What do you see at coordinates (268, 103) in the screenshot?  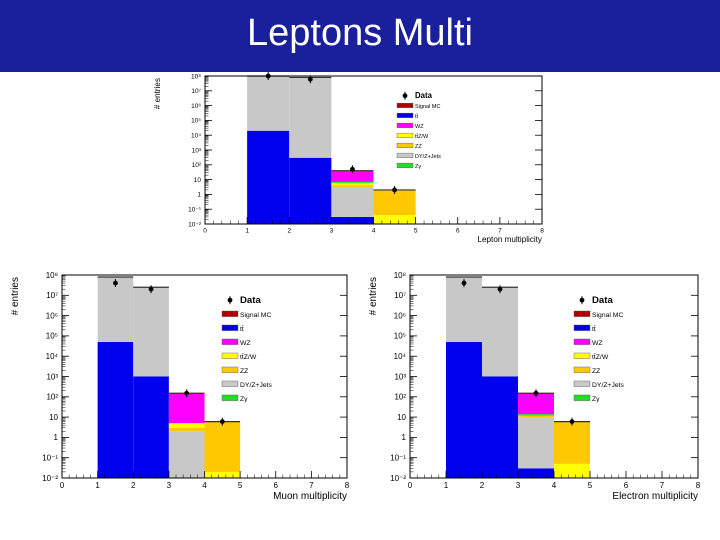 I see `bin-0-dy-segment` at bounding box center [268, 103].